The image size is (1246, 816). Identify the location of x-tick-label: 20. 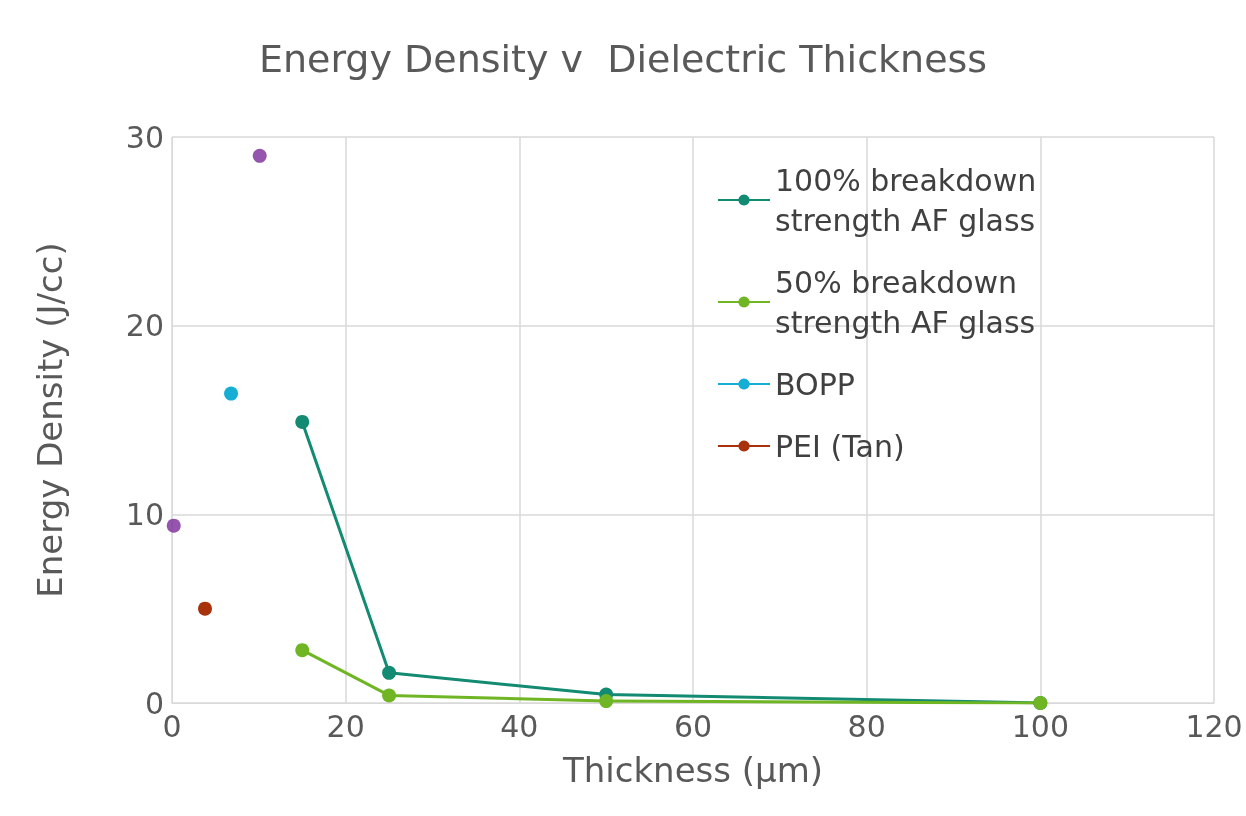
(345, 726).